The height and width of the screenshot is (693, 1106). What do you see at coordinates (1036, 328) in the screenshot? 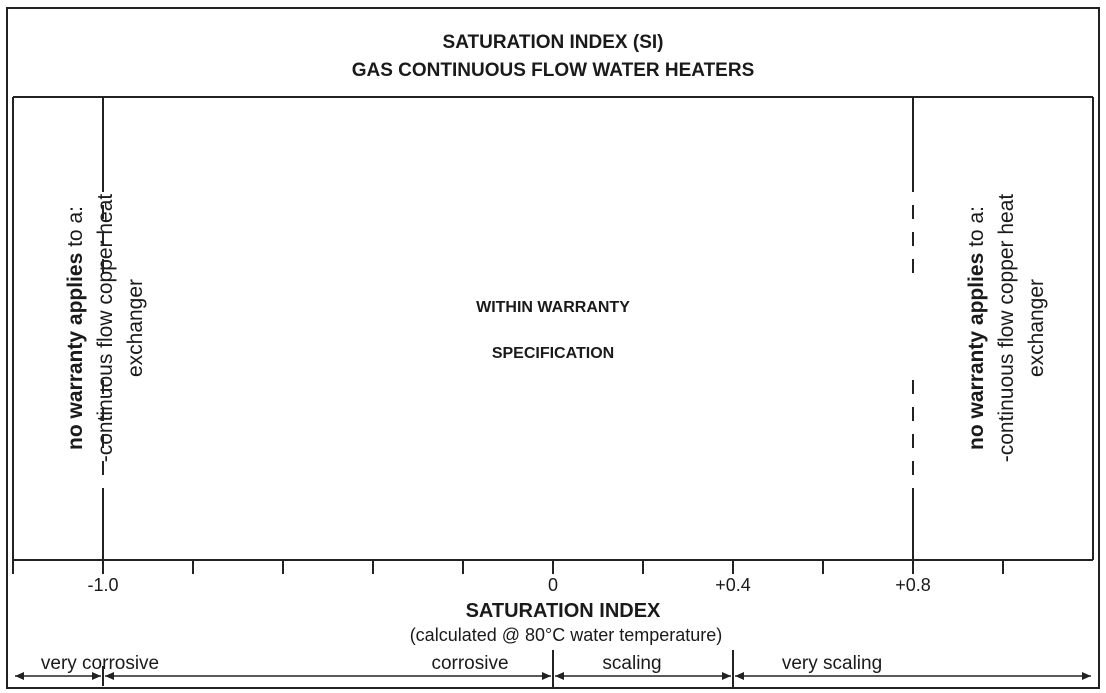
I see `right-no-warranty-line3: exchanger` at bounding box center [1036, 328].